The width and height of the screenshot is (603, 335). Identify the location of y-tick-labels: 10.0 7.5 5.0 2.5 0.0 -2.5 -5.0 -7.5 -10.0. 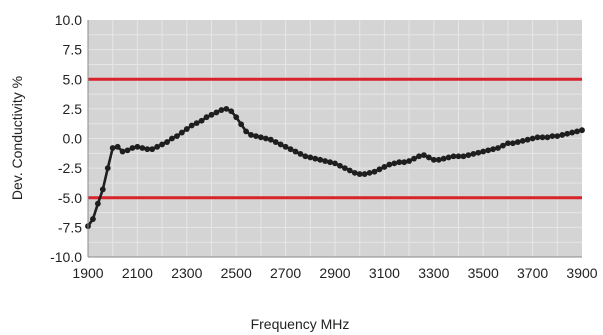
(66, 138).